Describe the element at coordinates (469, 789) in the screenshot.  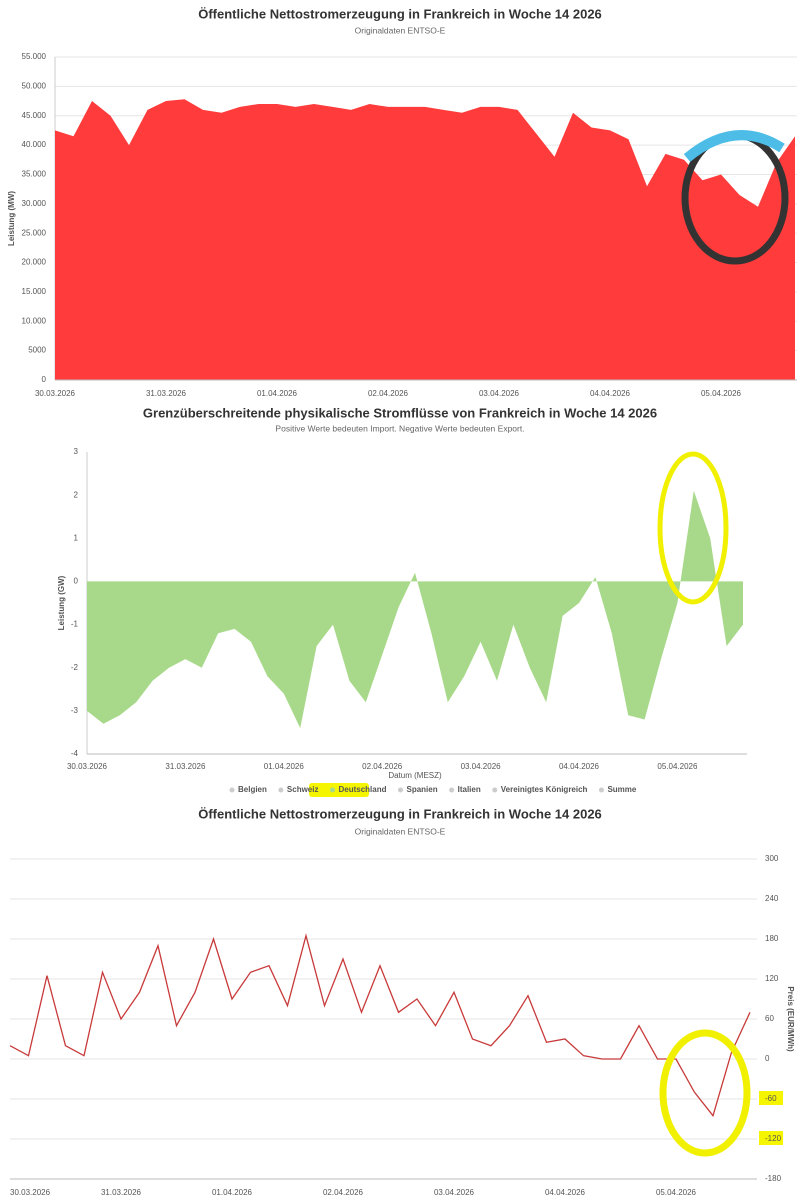
I see `legend-item: Italien` at that location.